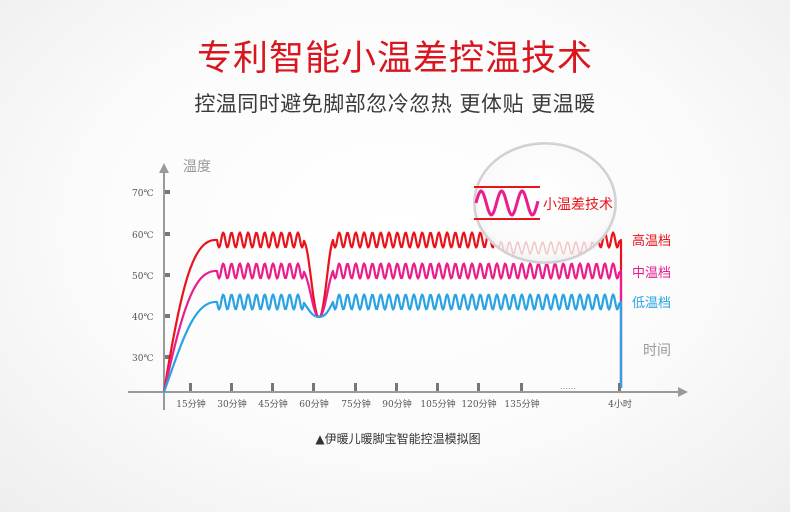  I want to click on x-tick-label: 4小时, so click(620, 404).